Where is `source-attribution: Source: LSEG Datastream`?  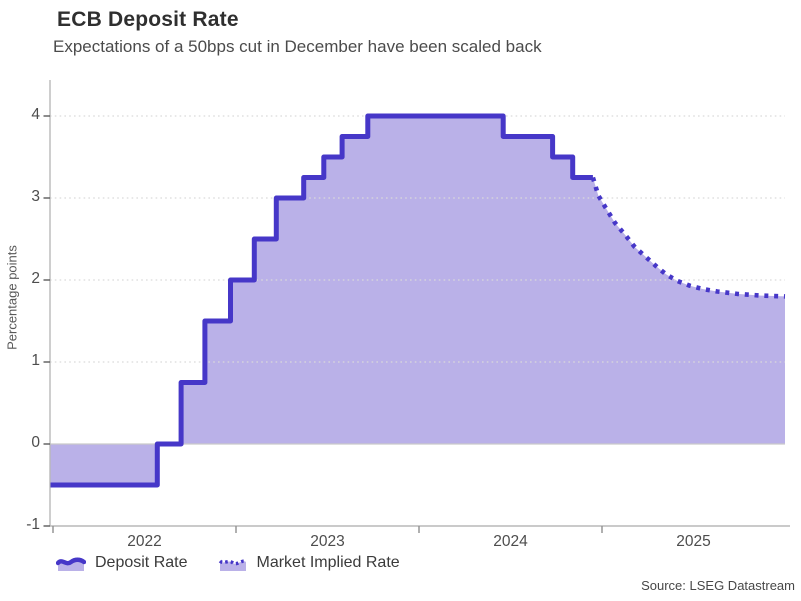 source-attribution: Source: LSEG Datastream is located at coordinates (718, 585).